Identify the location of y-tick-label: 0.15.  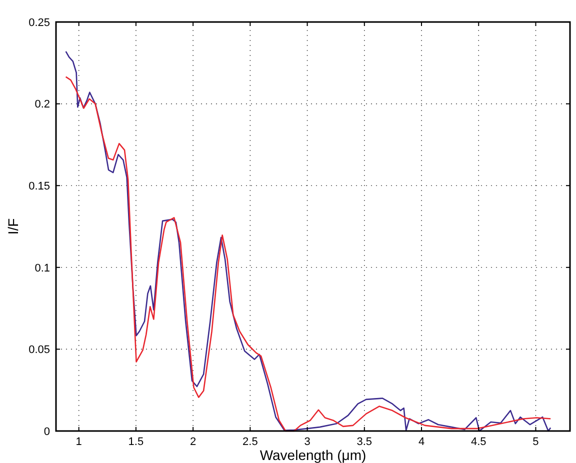
(39, 186).